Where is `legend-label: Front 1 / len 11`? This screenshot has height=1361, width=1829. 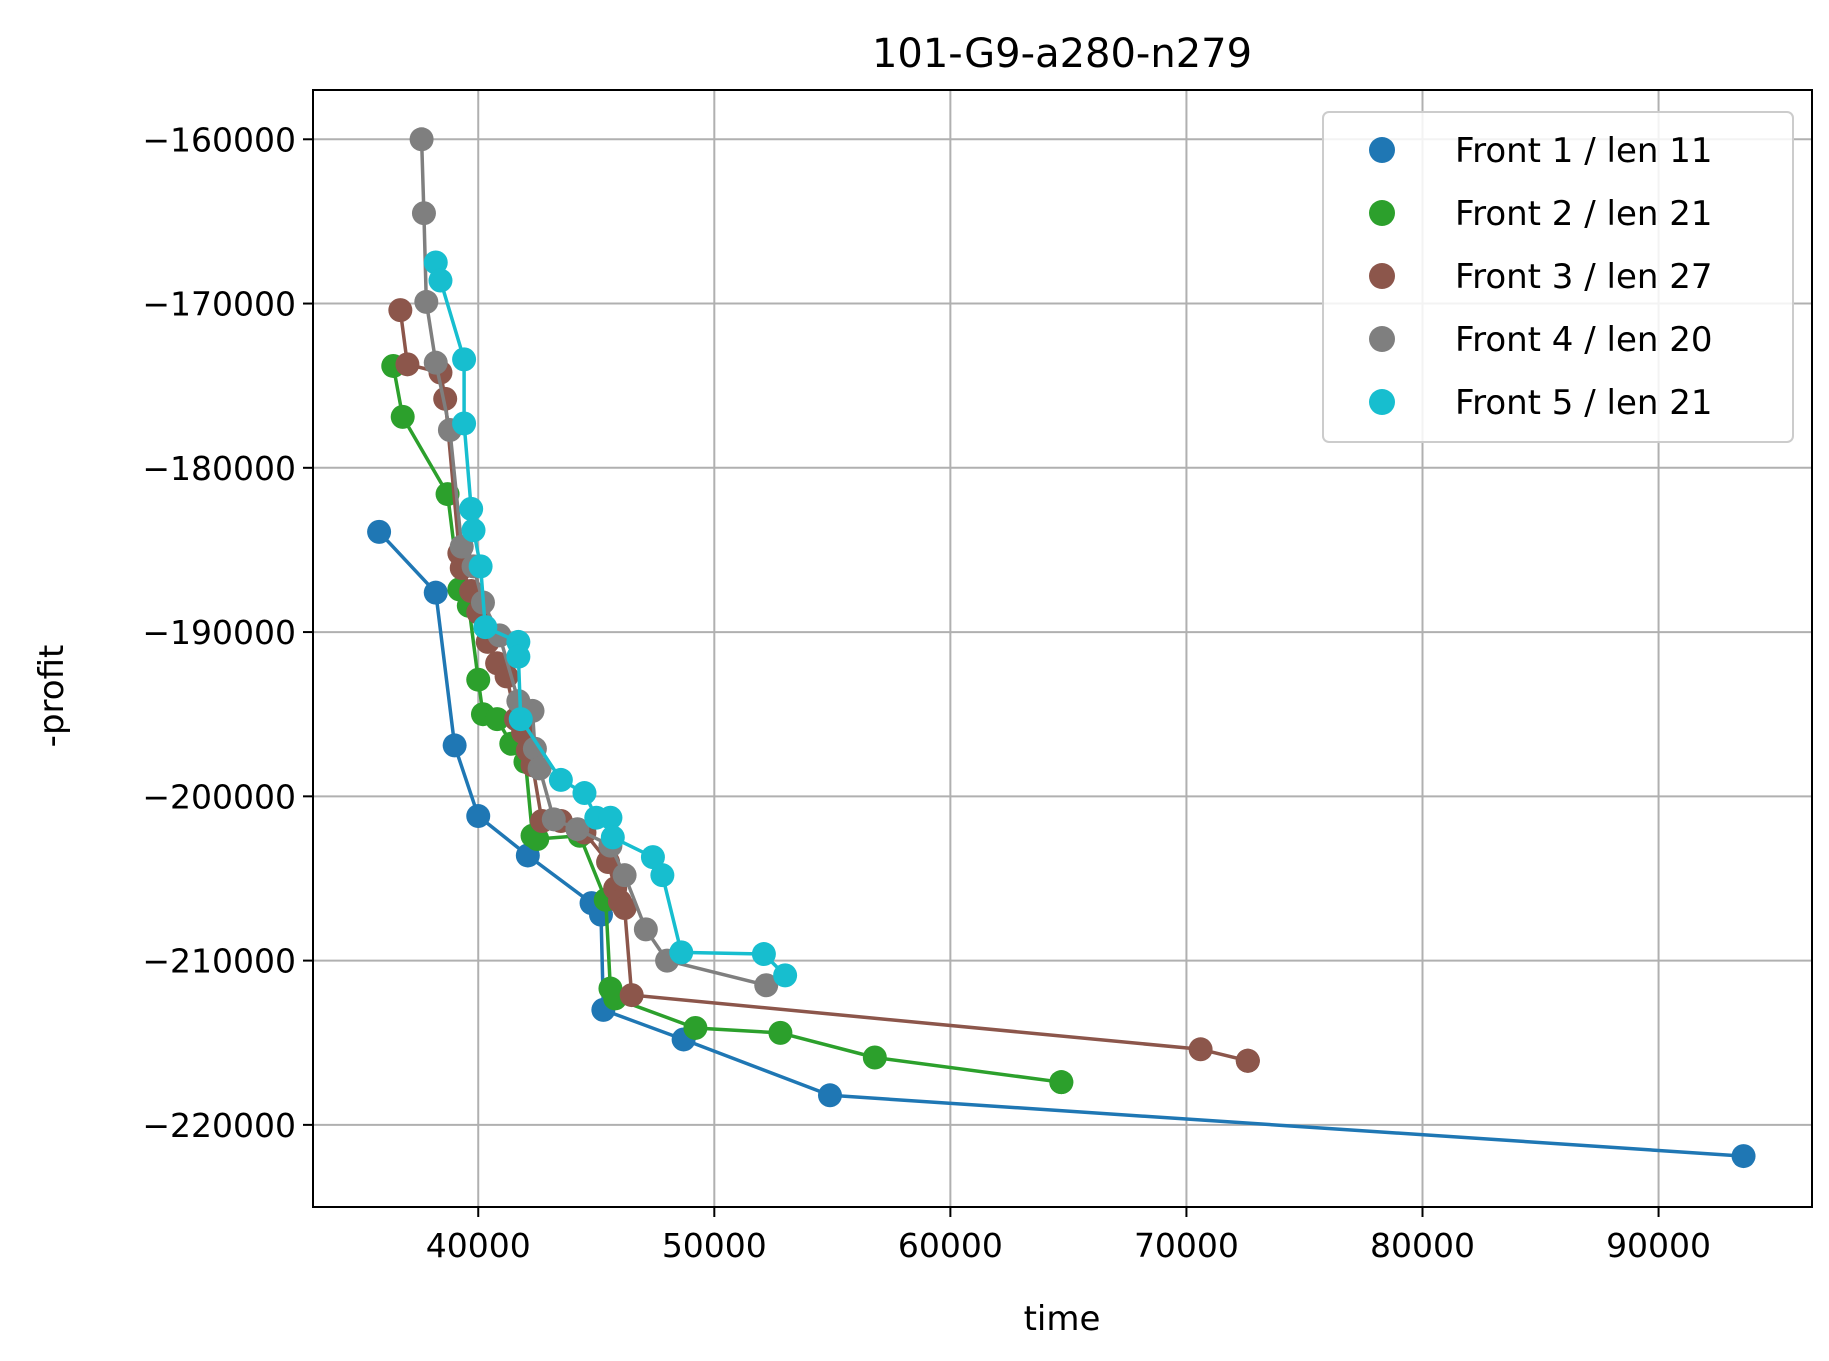
legend-label: Front 1 / len 11 is located at coordinates (1584, 151).